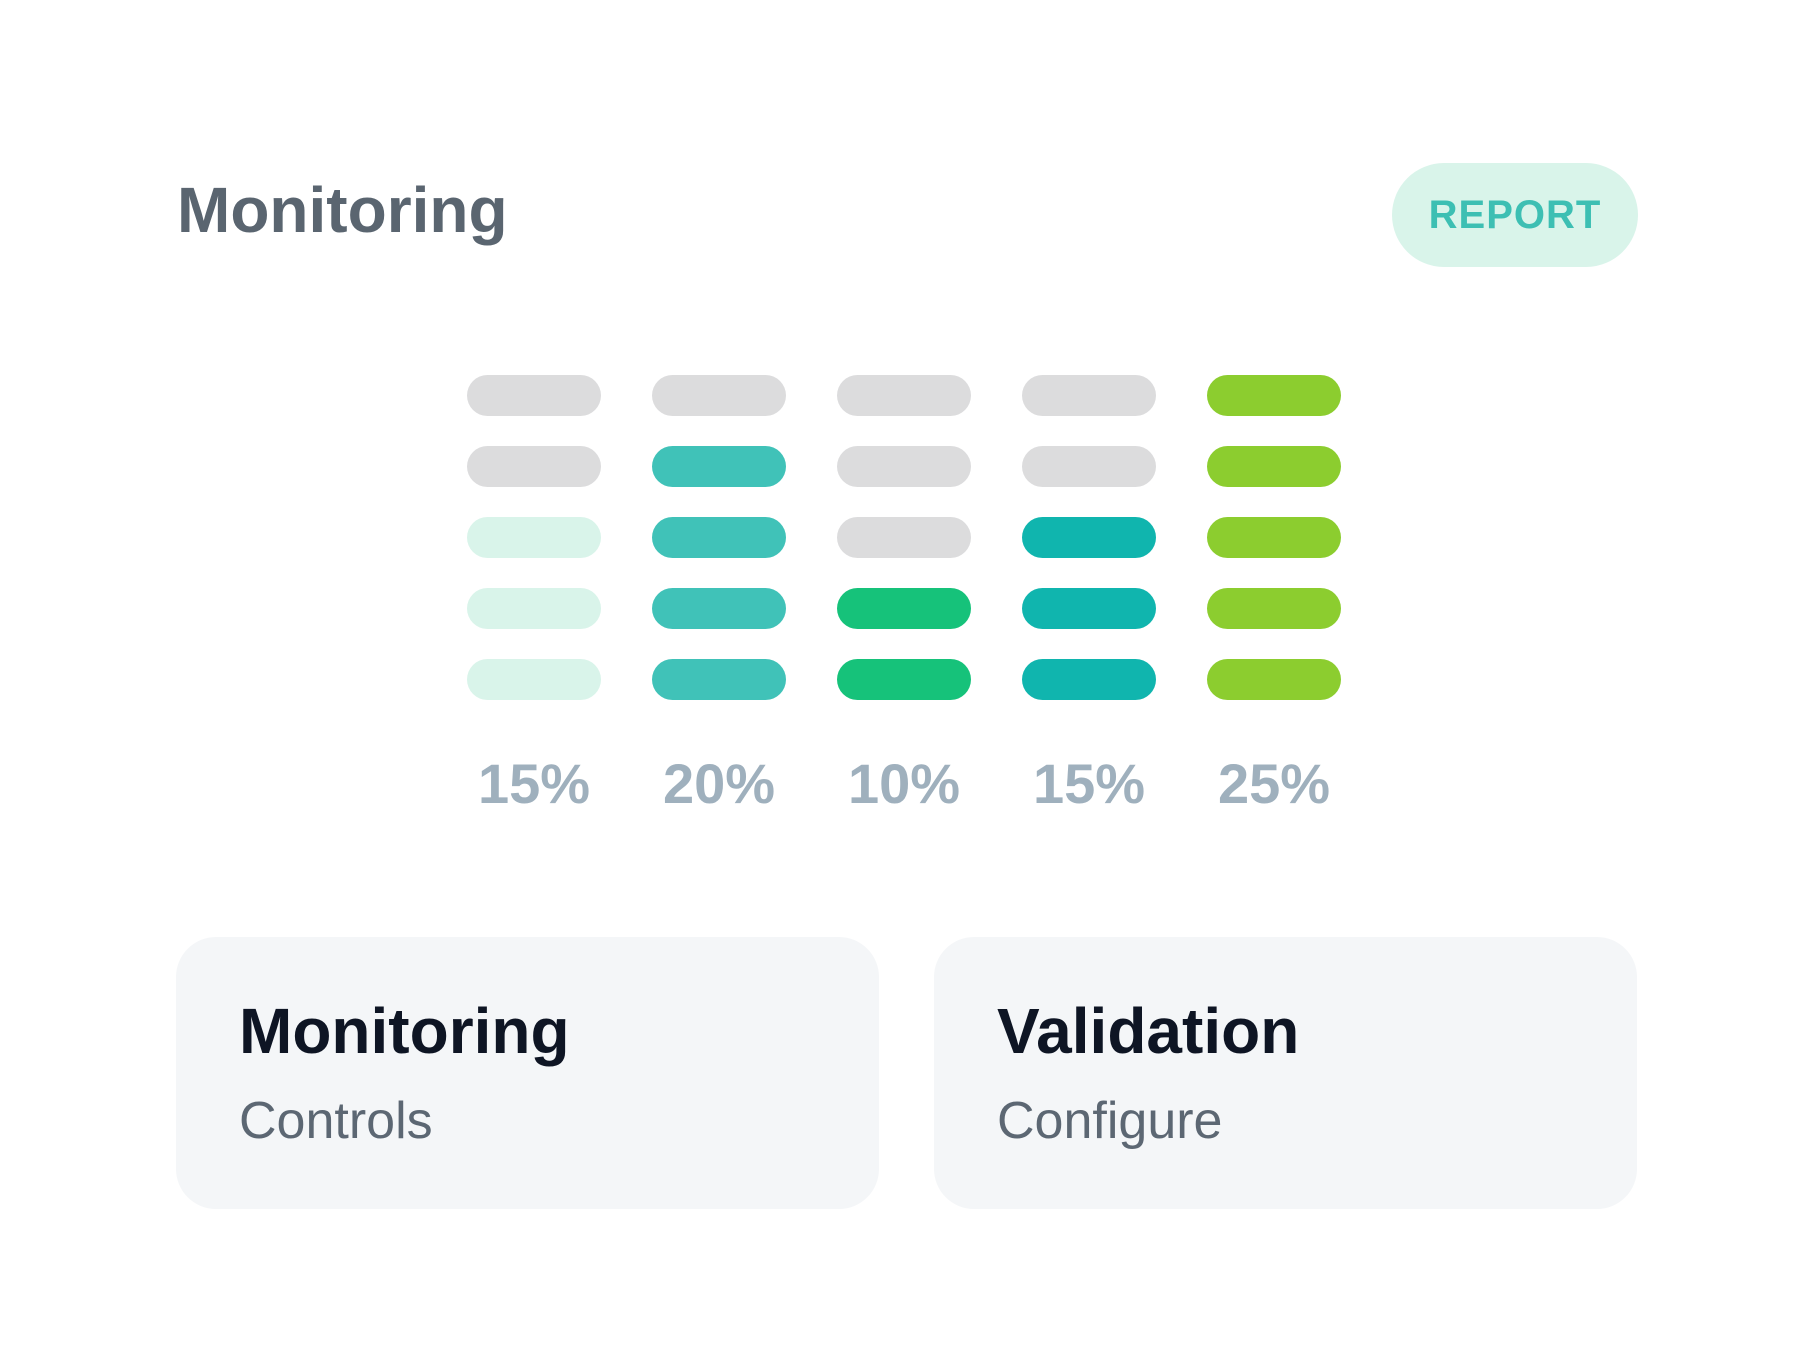  Describe the element at coordinates (904, 783) in the screenshot. I see `meter-percent-label: 10%` at that location.